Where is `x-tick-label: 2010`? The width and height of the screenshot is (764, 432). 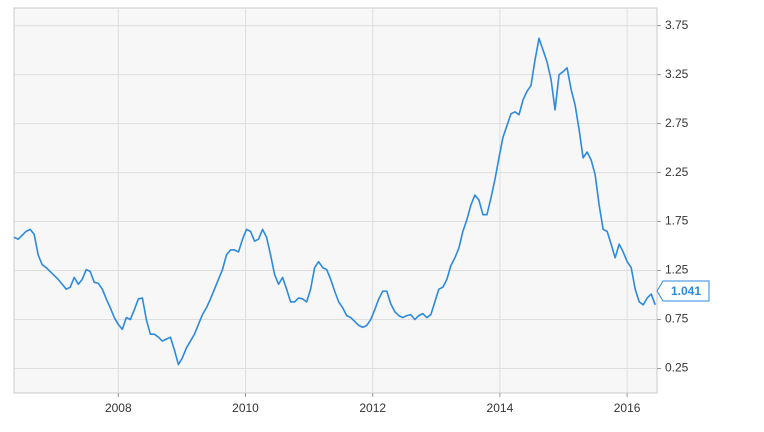 x-tick-label: 2010 is located at coordinates (245, 408).